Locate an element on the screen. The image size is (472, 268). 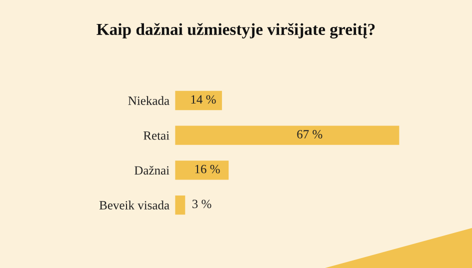
y-tick-label: Retai is located at coordinates (157, 135).